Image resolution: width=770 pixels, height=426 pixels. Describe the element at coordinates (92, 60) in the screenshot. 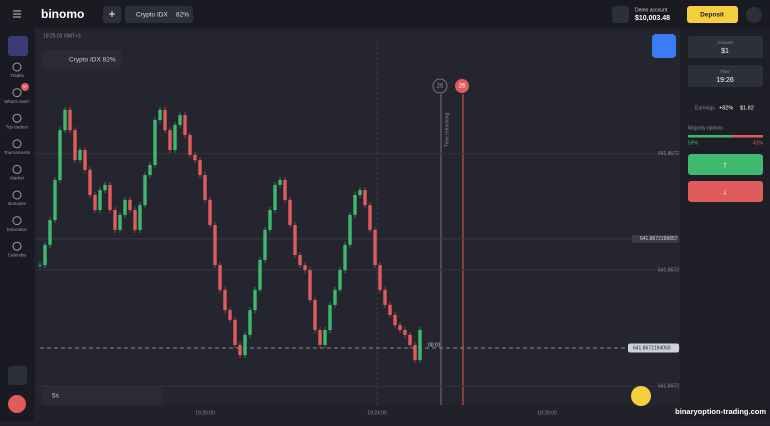

I see `asset-label: Crypto IDX 82%` at that location.